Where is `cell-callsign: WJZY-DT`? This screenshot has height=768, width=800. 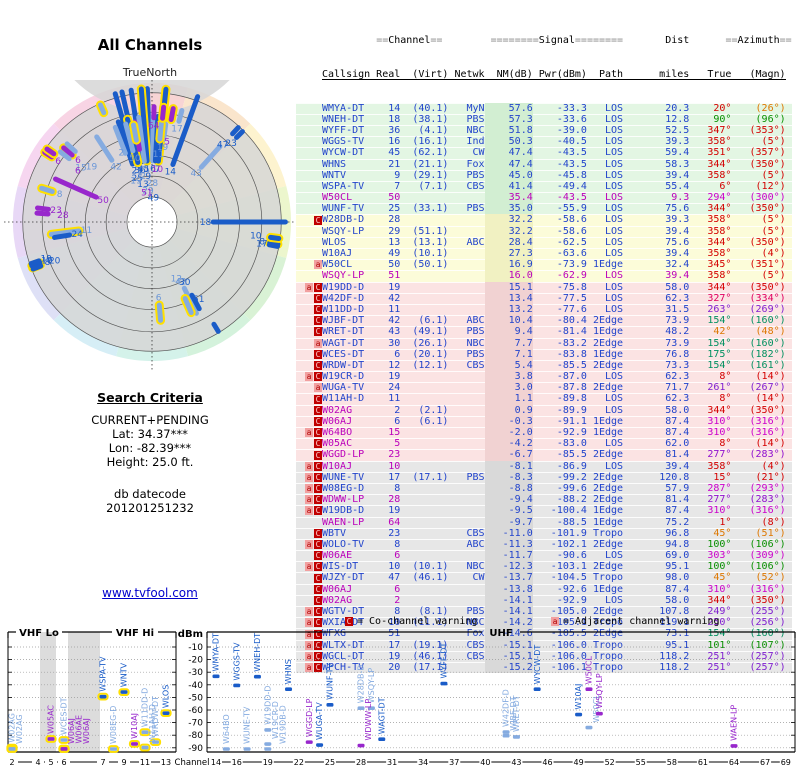 cell-callsign: WJZY-DT is located at coordinates (346, 578).